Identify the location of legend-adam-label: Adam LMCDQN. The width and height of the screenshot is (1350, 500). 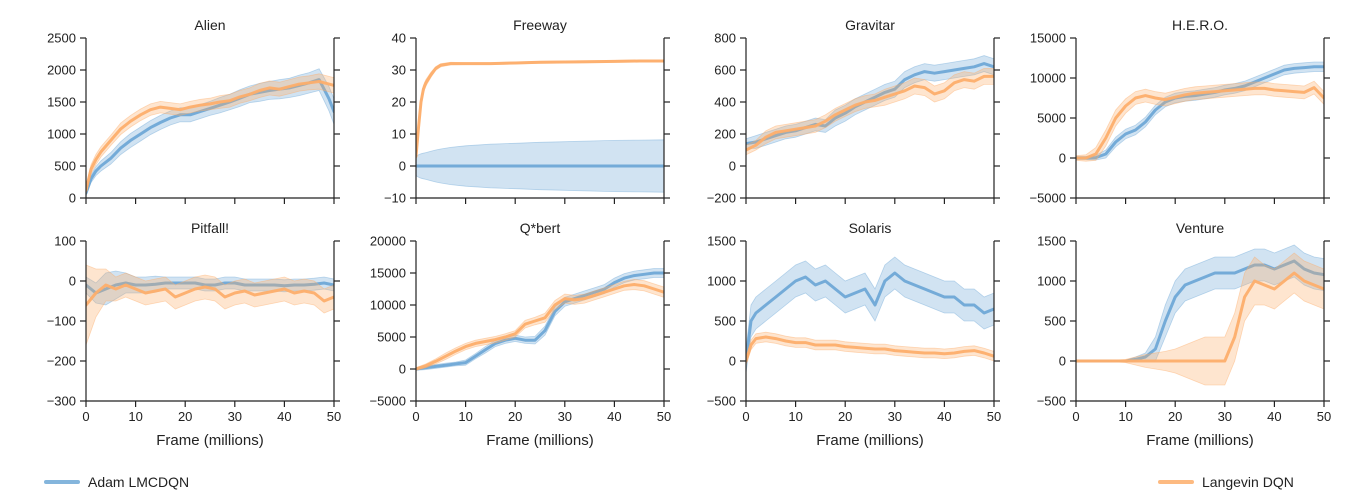
(139, 482).